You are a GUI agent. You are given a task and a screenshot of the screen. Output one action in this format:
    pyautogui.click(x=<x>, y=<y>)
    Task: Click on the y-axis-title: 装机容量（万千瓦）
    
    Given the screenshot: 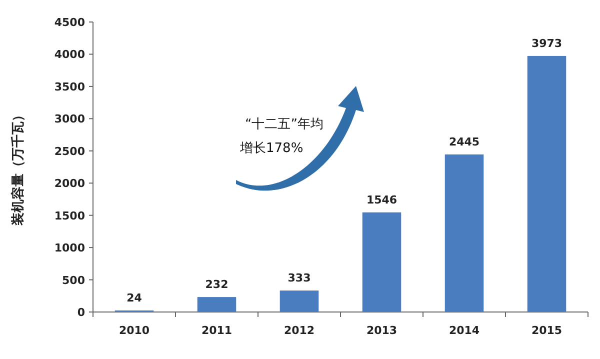 What is the action you would take?
    pyautogui.click(x=18, y=167)
    